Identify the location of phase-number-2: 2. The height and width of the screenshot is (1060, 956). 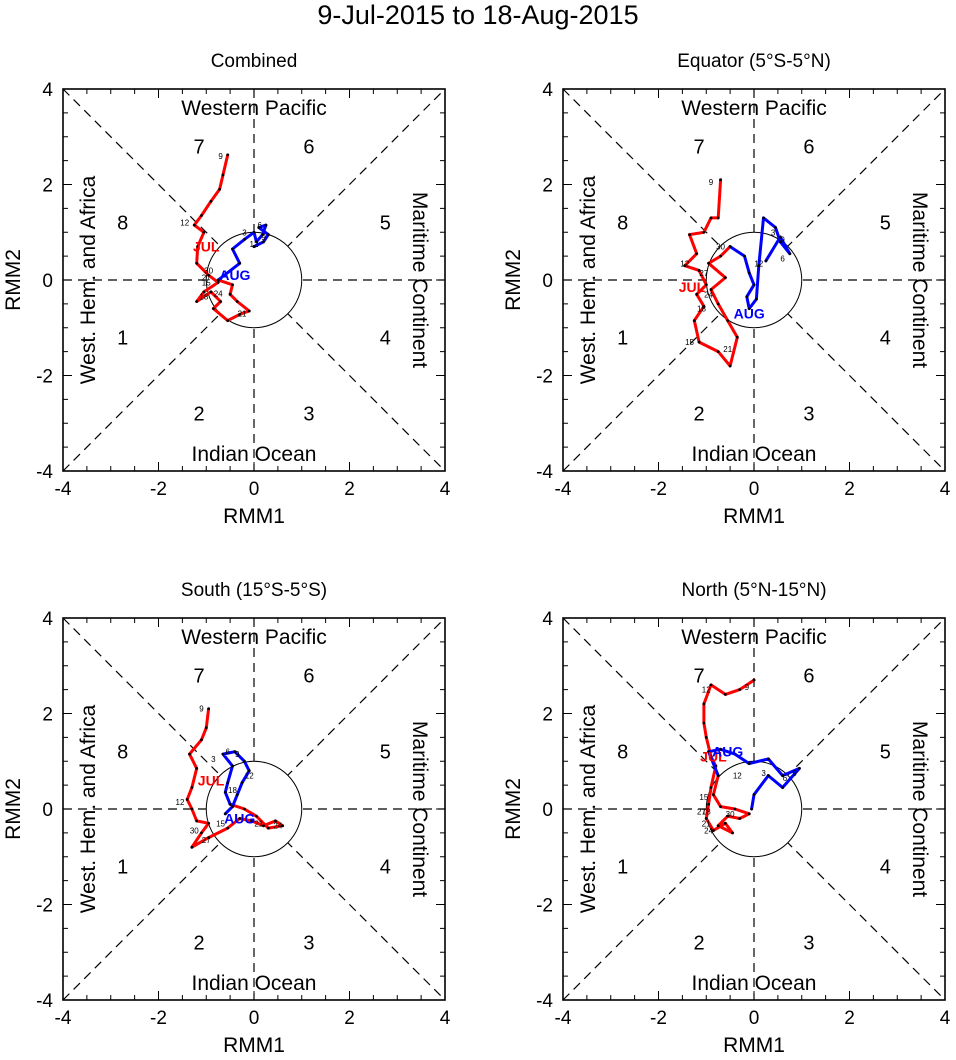
(199, 944).